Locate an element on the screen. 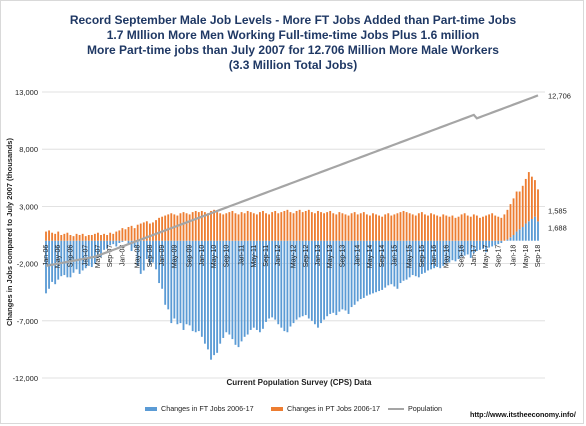 Image resolution: width=586 pixels, height=426 pixels. x-tick-label: Sep-12 is located at coordinates (306, 256).